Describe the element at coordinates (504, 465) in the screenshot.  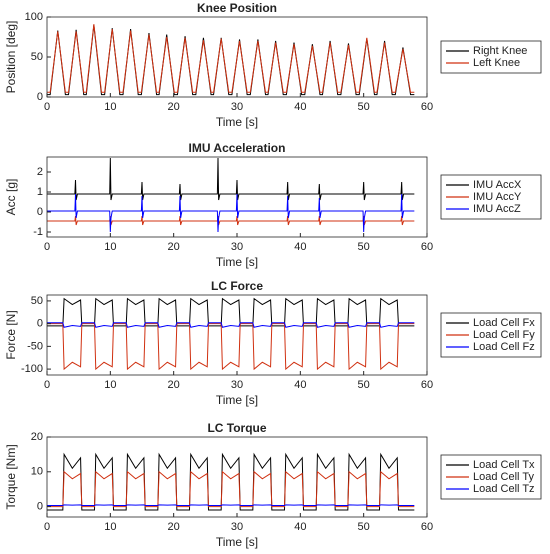
I see `legend-label: Load Cell Tx` at that location.